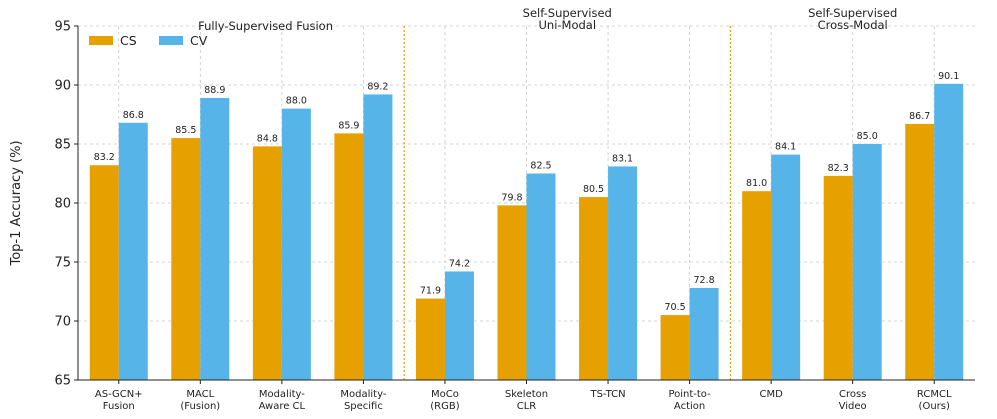  I want to click on x-tick-label: TS-TCN, so click(607, 394).